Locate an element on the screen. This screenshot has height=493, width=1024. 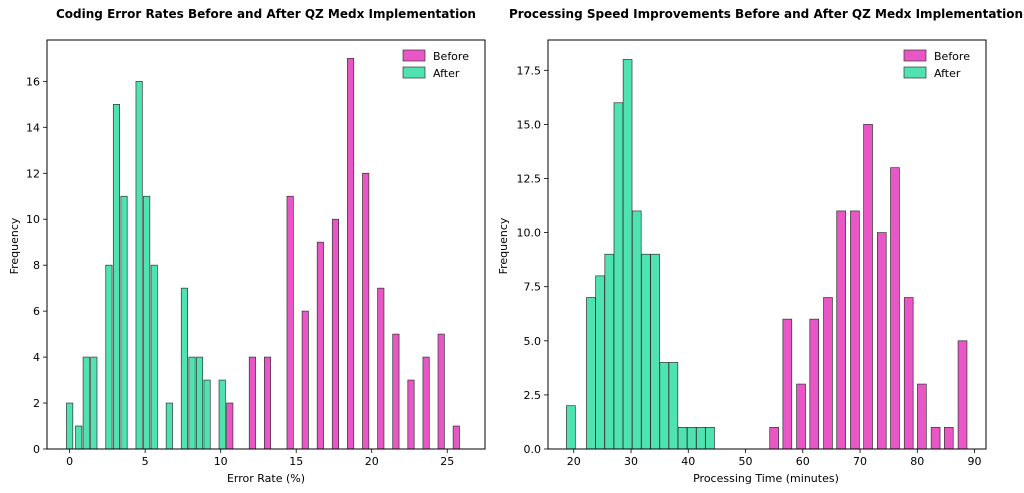
x-axis-label: Processing Time (minutes) is located at coordinates (766, 478).